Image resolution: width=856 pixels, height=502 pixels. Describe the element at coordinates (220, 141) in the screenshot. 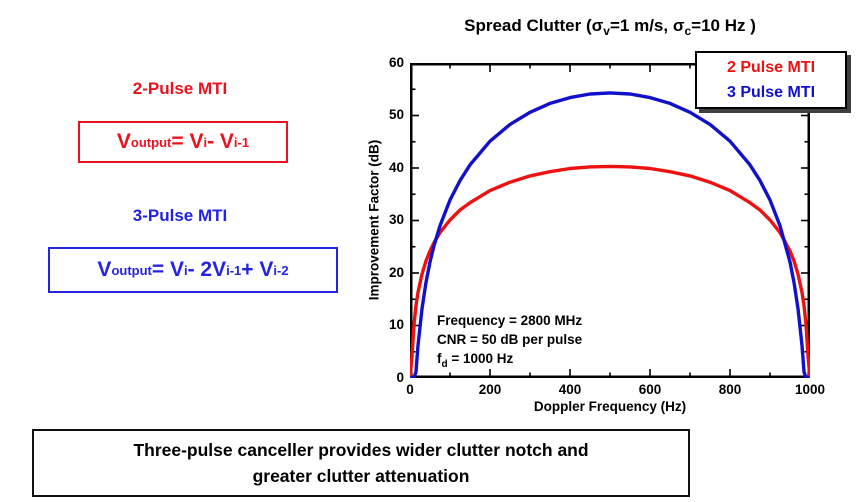

I see `formula-term: - V` at that location.